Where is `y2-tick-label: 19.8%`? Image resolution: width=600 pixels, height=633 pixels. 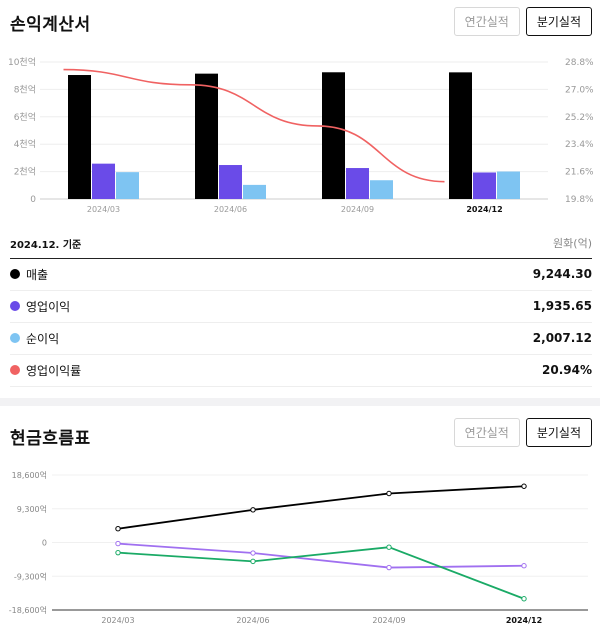 y2-tick-label: 19.8% is located at coordinates (579, 200).